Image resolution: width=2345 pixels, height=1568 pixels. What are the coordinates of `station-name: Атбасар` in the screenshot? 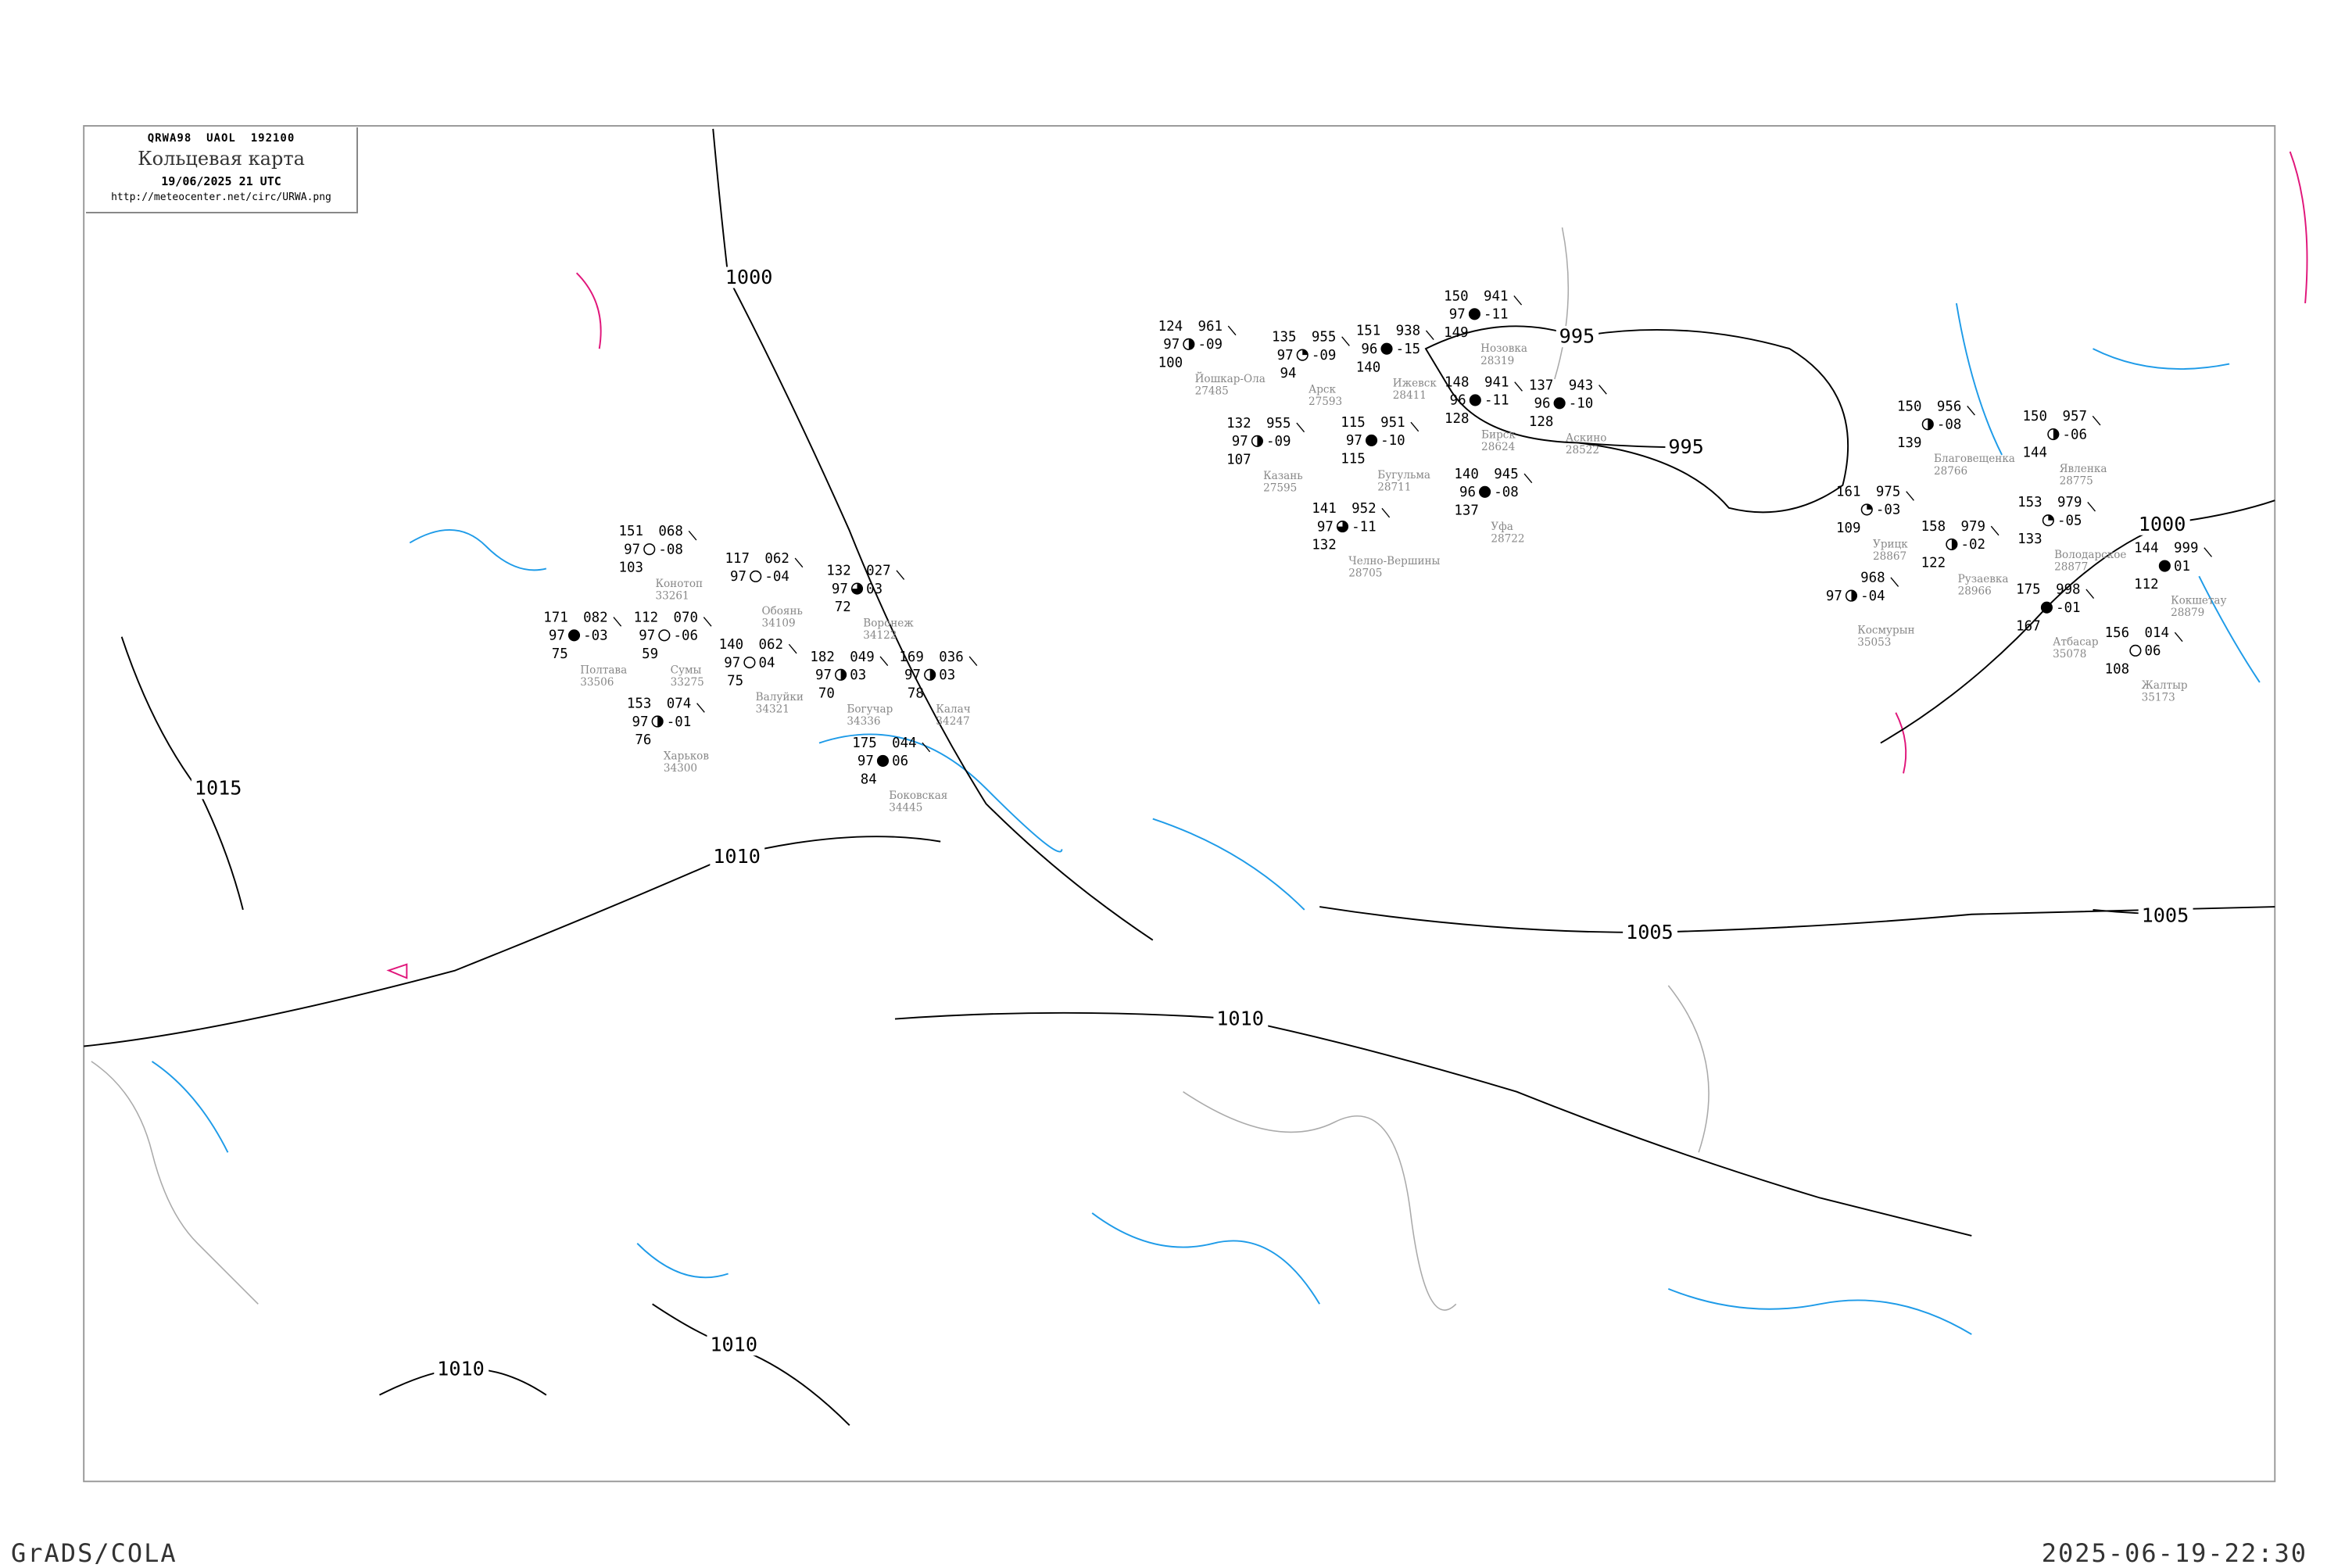 It's located at (2075, 642).